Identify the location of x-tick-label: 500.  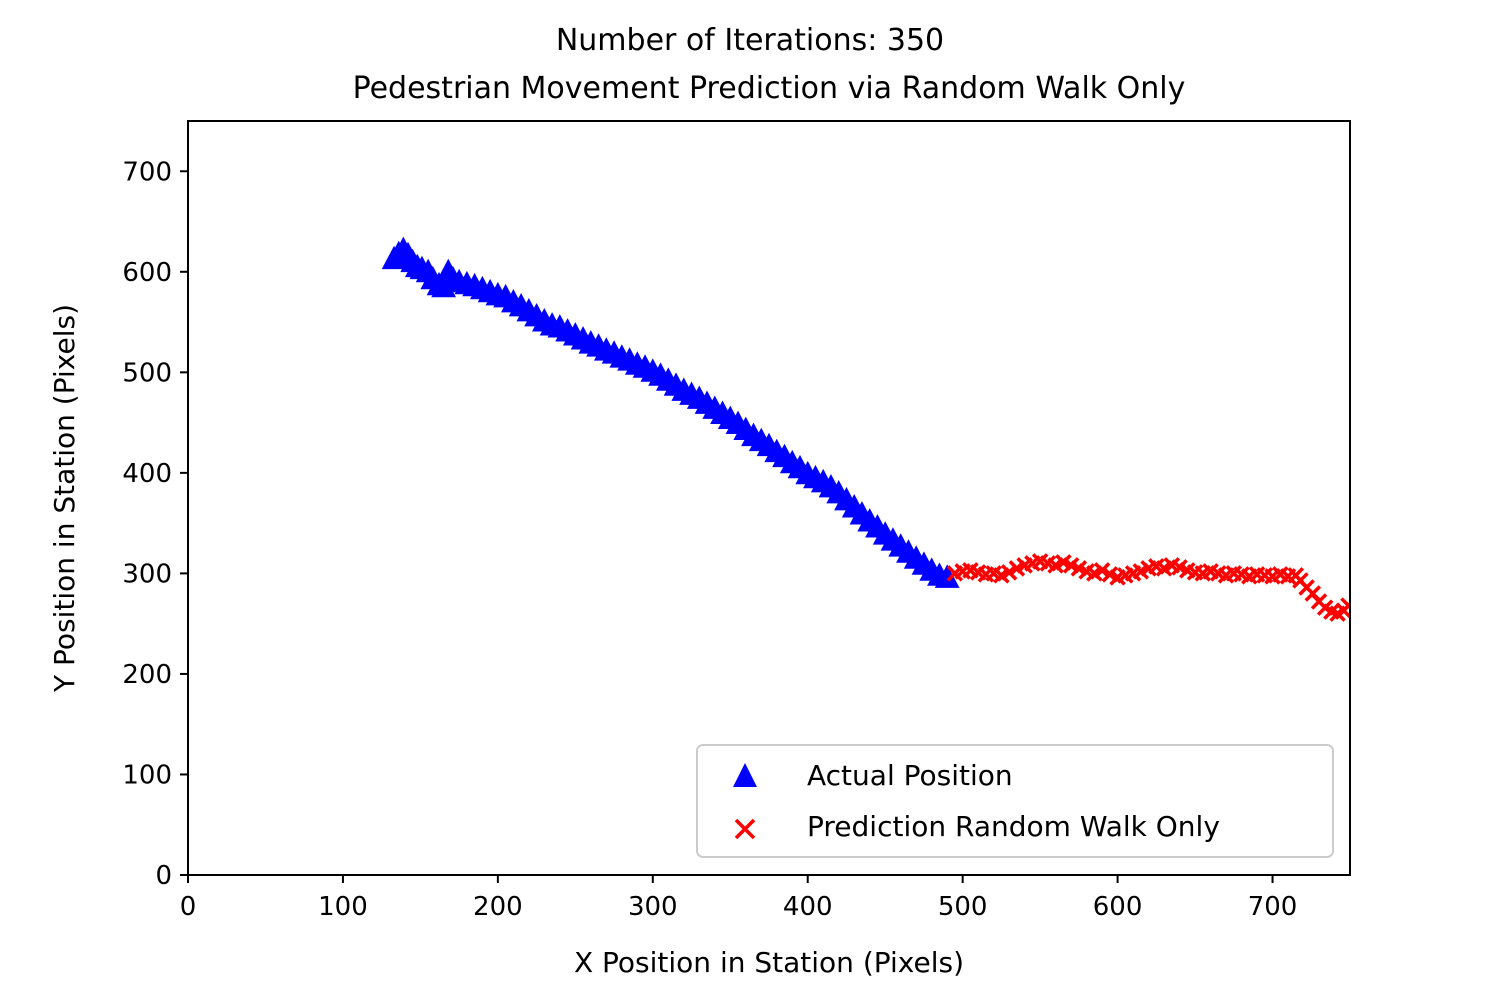
(963, 907).